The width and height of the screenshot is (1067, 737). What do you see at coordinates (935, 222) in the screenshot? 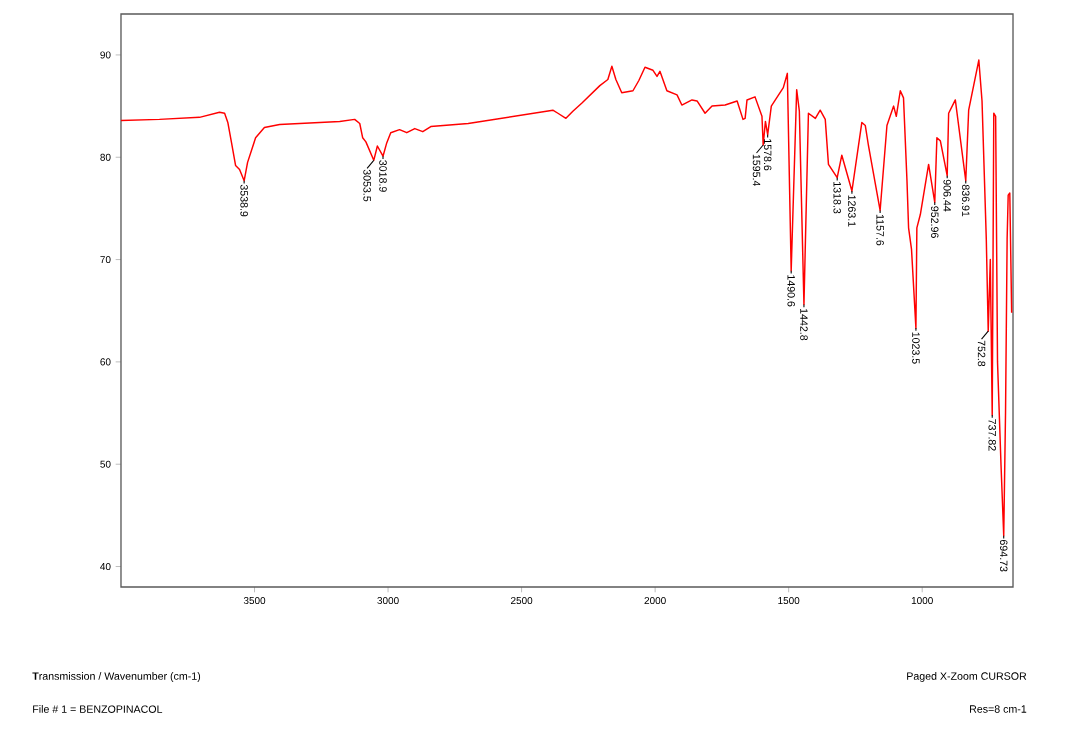
I see `annotation: 952.96` at bounding box center [935, 222].